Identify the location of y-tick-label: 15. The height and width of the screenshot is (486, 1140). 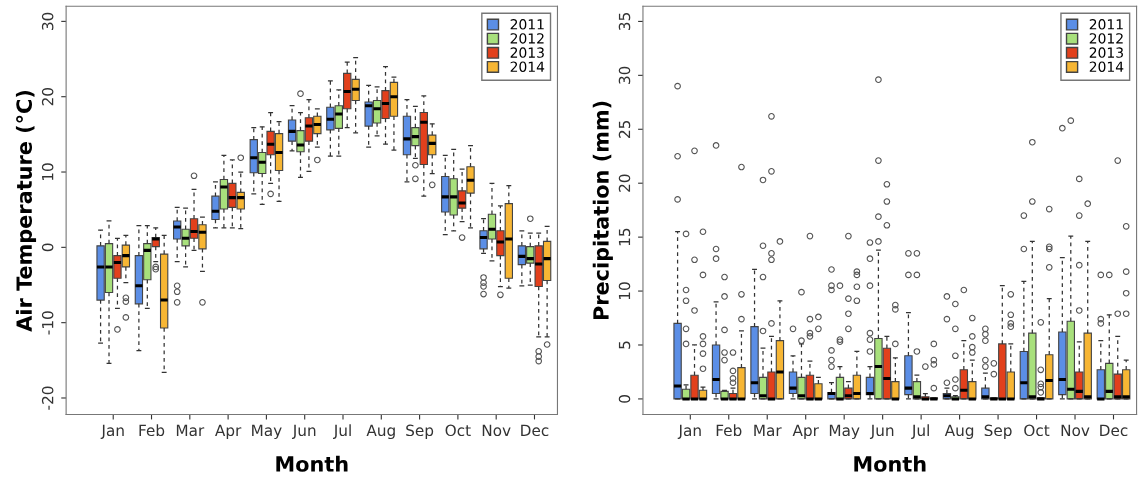
(624, 237).